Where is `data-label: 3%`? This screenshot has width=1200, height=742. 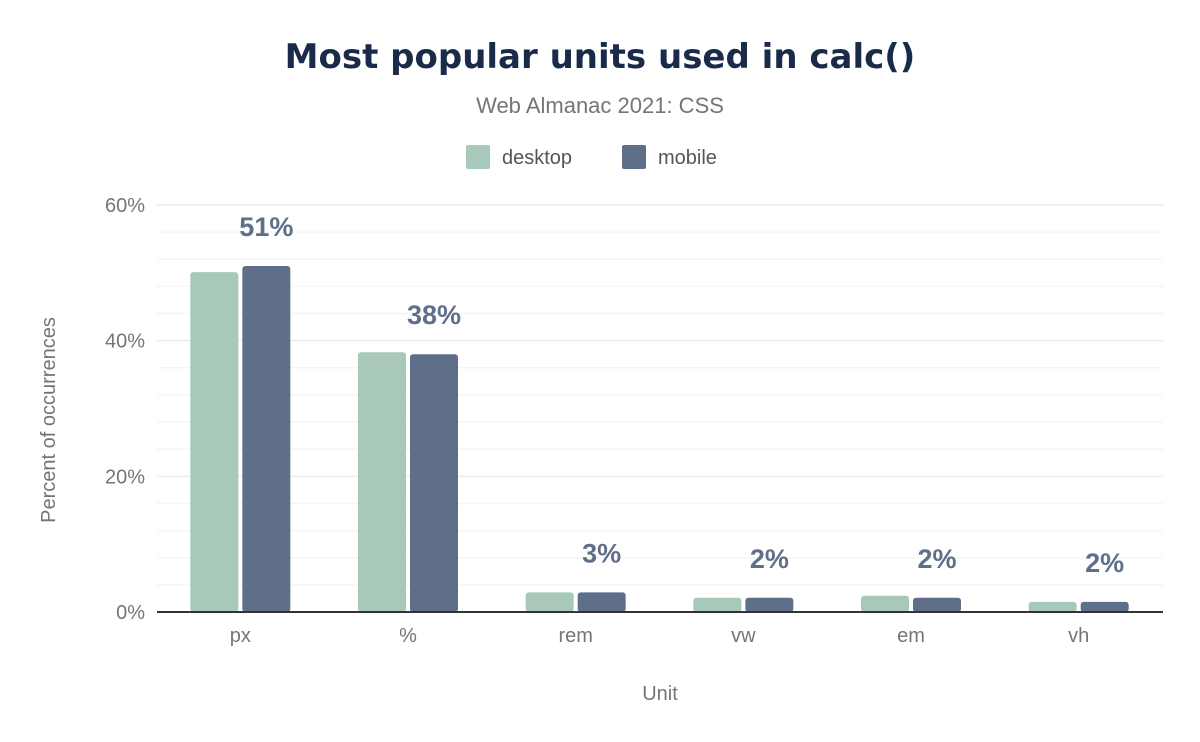
data-label: 3% is located at coordinates (601, 553).